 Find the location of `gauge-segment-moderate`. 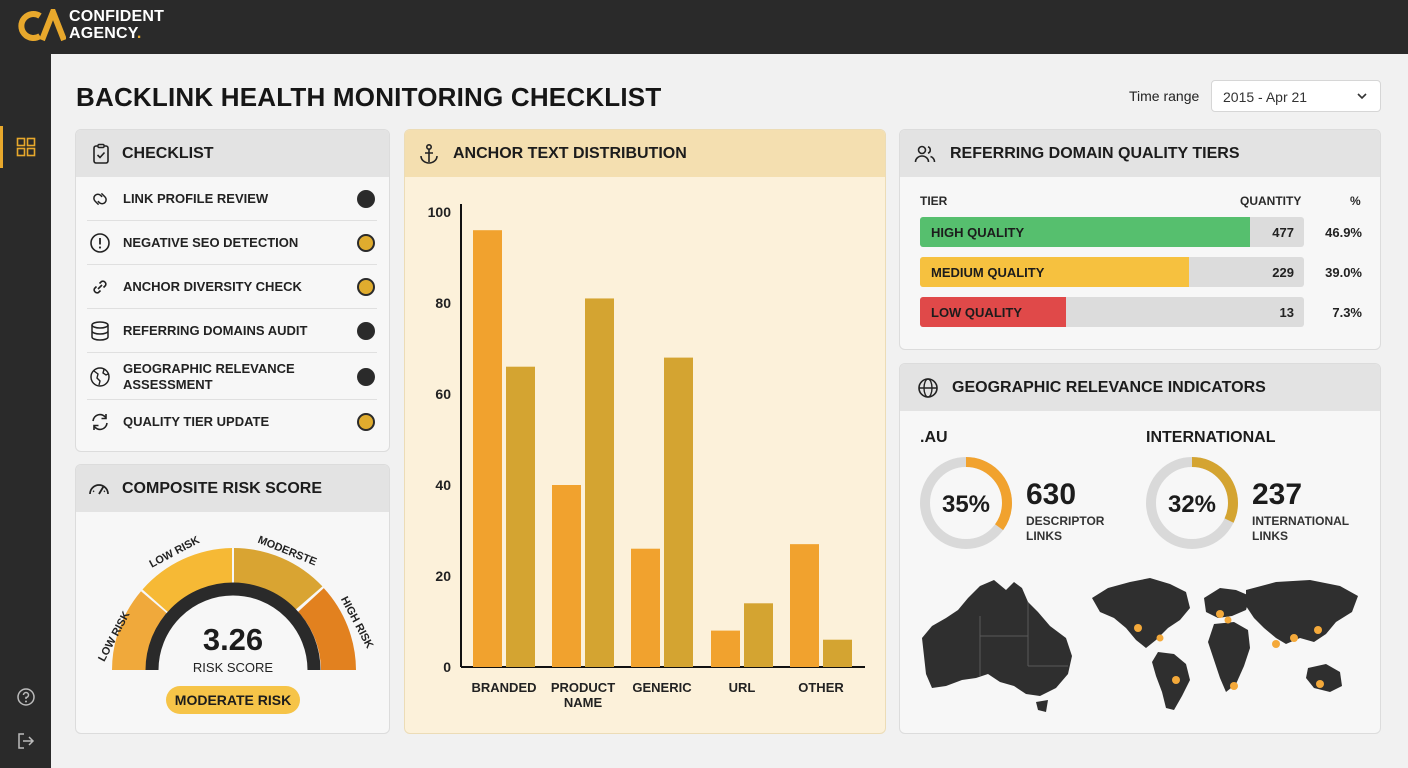

gauge-segment-moderate is located at coordinates (278, 579).